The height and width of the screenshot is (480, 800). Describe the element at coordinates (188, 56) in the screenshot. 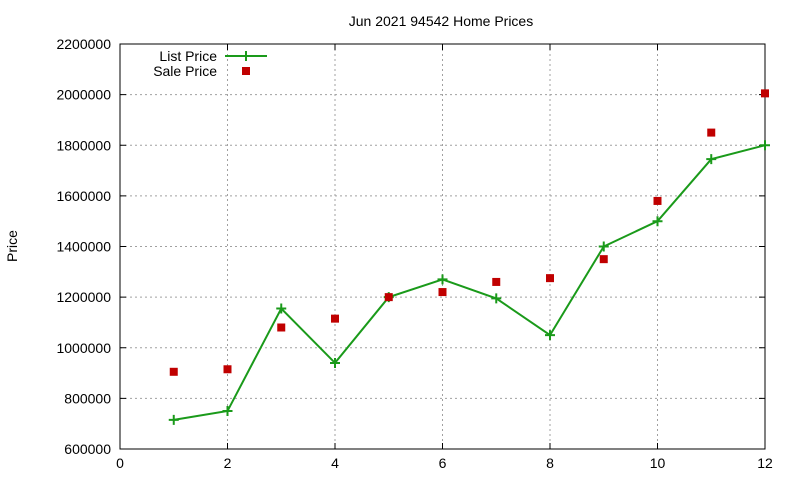

I see `legend-label-list-price: List Price` at that location.